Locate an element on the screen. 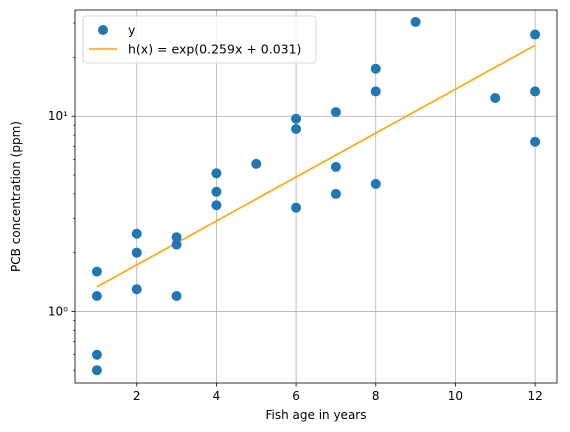 The height and width of the screenshot is (432, 570). y-tick-label: 10⁰ is located at coordinates (58, 311).